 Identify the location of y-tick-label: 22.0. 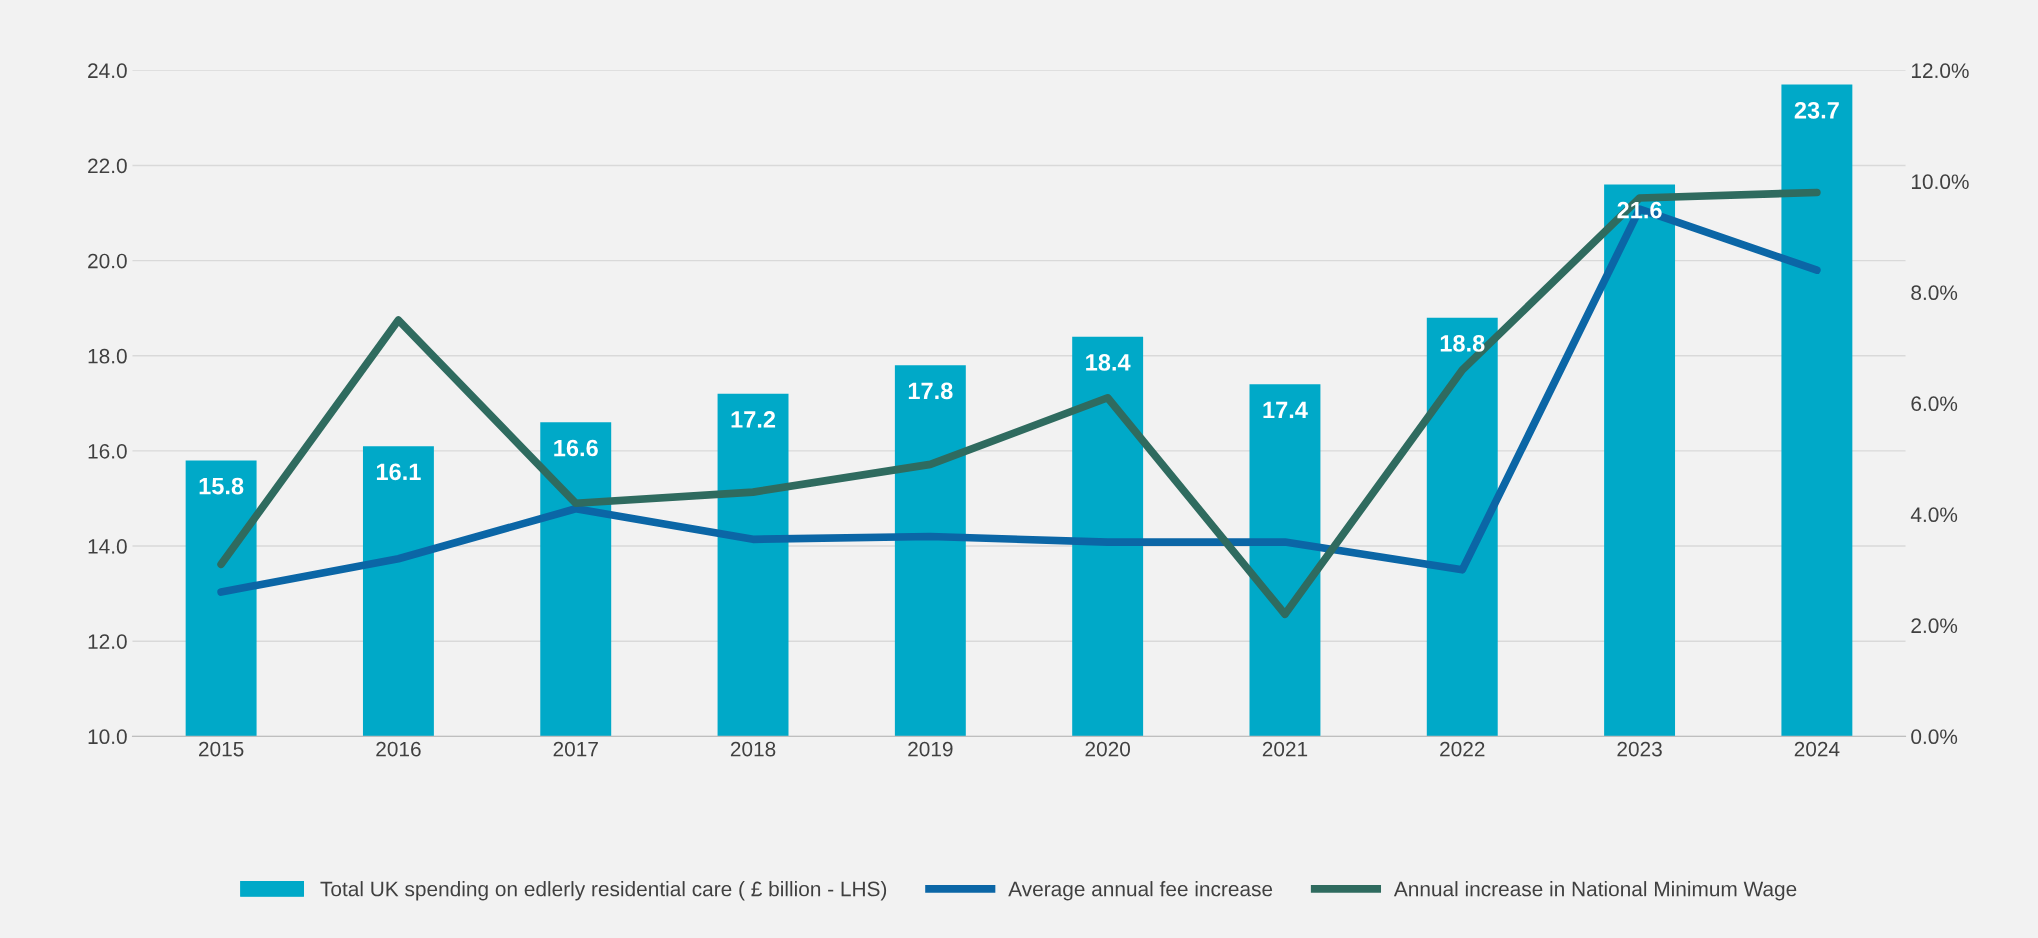
(107, 166).